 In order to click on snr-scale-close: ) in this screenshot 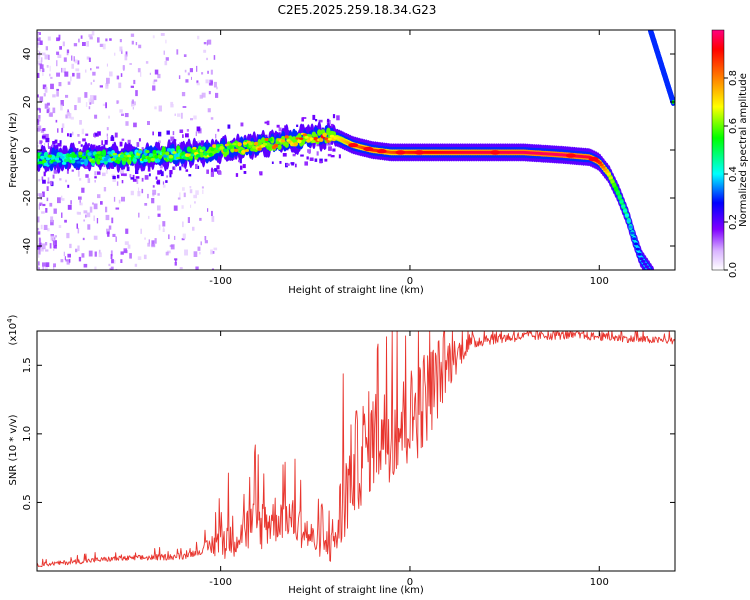, I will do `click(13, 316)`.